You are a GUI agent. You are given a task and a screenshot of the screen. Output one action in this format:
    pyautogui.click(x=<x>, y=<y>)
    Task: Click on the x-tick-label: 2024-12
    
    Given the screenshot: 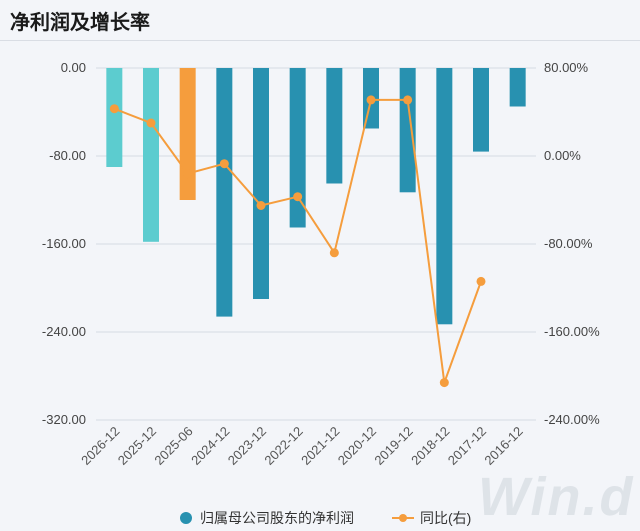 What is the action you would take?
    pyautogui.click(x=210, y=446)
    